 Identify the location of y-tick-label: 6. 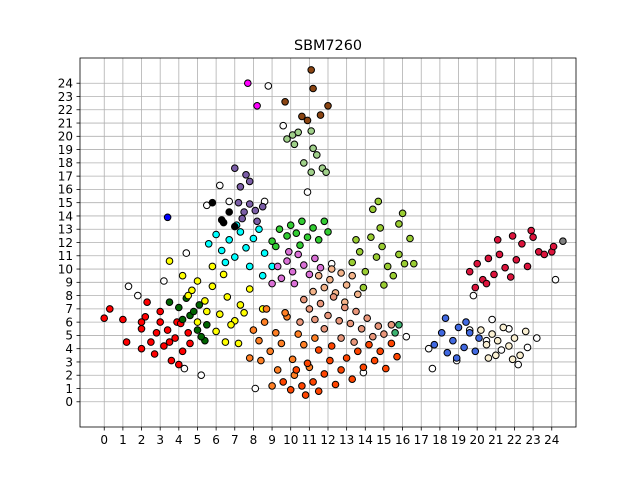
(69, 322).